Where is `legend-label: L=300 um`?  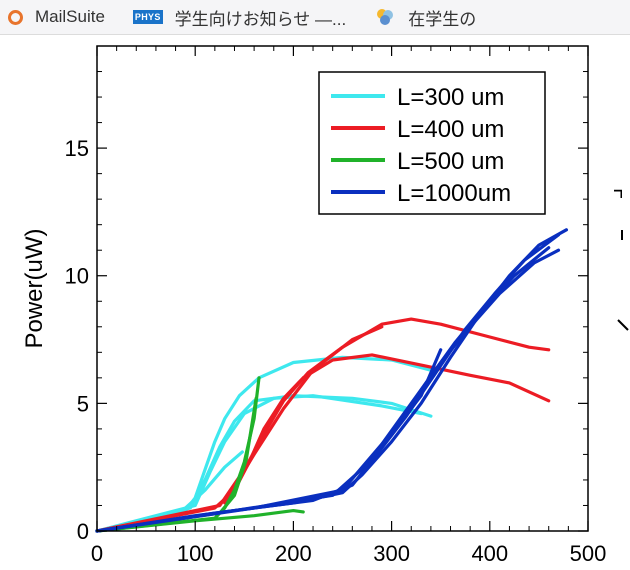
legend-label: L=300 um is located at coordinates (450, 97).